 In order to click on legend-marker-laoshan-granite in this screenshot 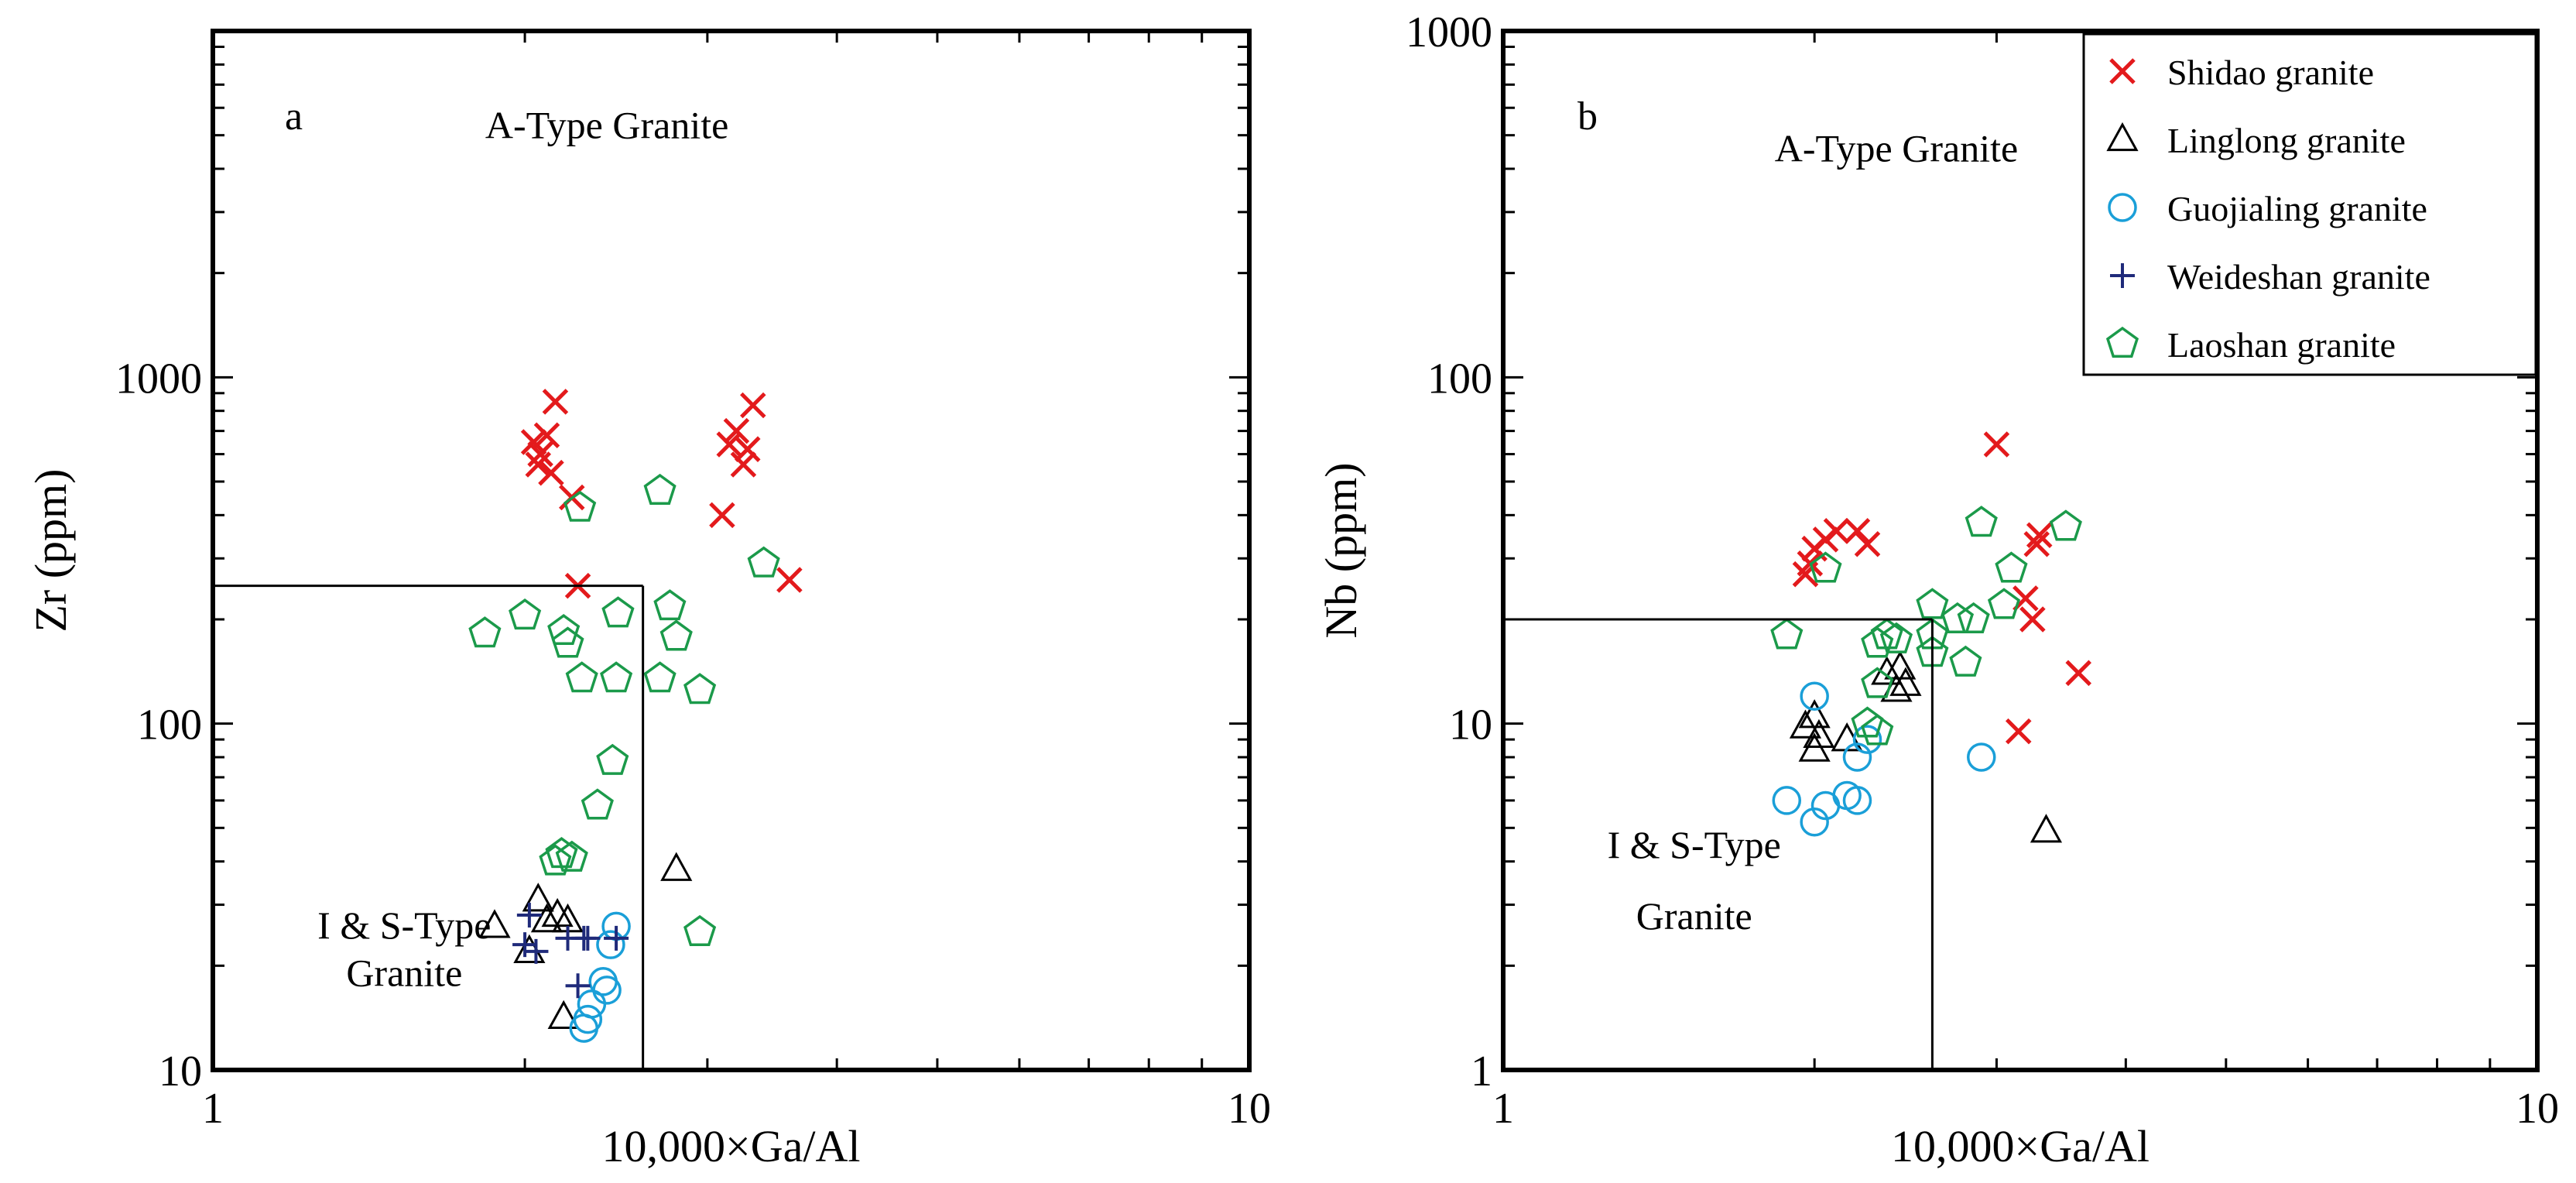, I will do `click(2122, 342)`.